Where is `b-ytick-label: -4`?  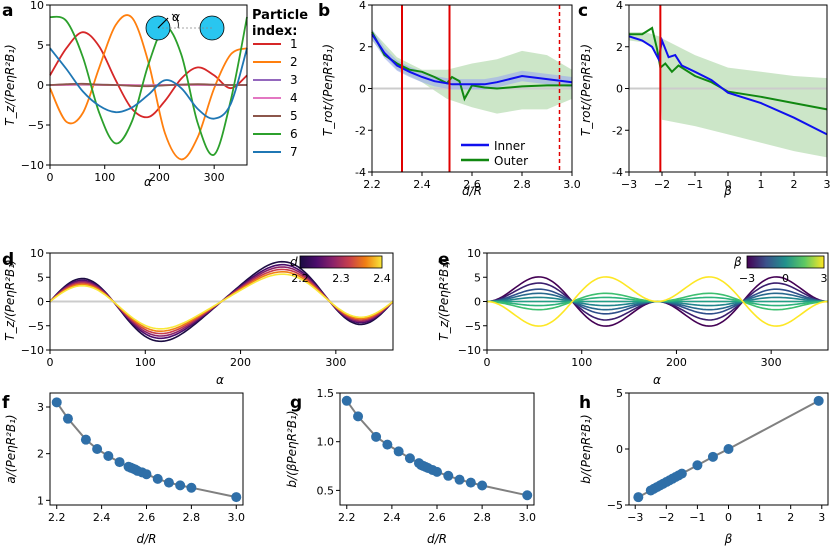 b-ytick-label: -4 is located at coordinates (360, 172).